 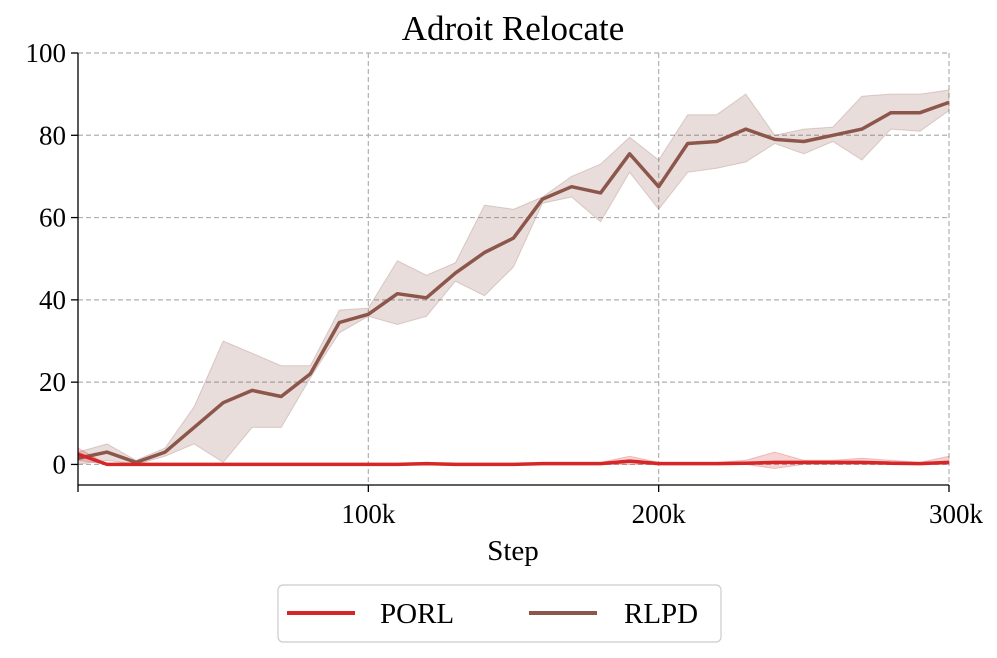 What do you see at coordinates (513, 551) in the screenshot?
I see `x-axis-title: Step` at bounding box center [513, 551].